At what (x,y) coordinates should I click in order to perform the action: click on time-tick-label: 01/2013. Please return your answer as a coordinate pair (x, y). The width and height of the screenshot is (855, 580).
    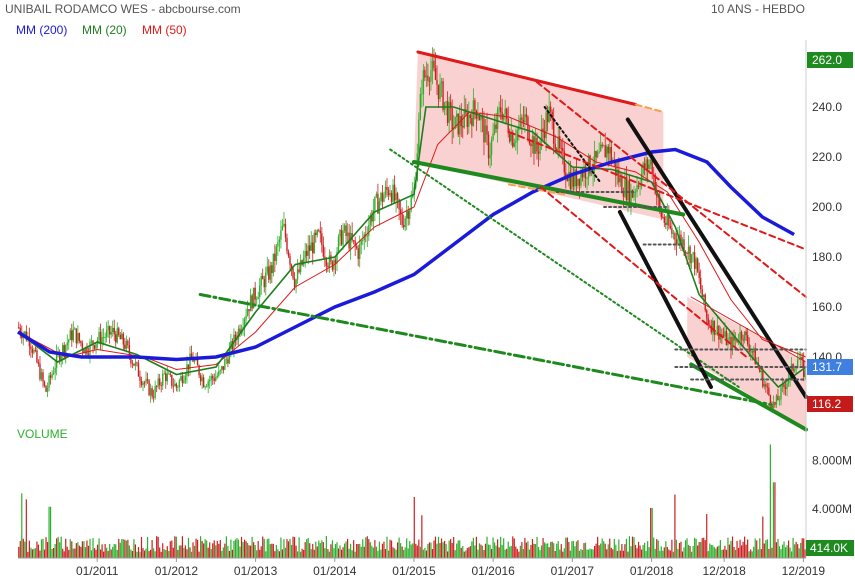
    Looking at the image, I should click on (256, 571).